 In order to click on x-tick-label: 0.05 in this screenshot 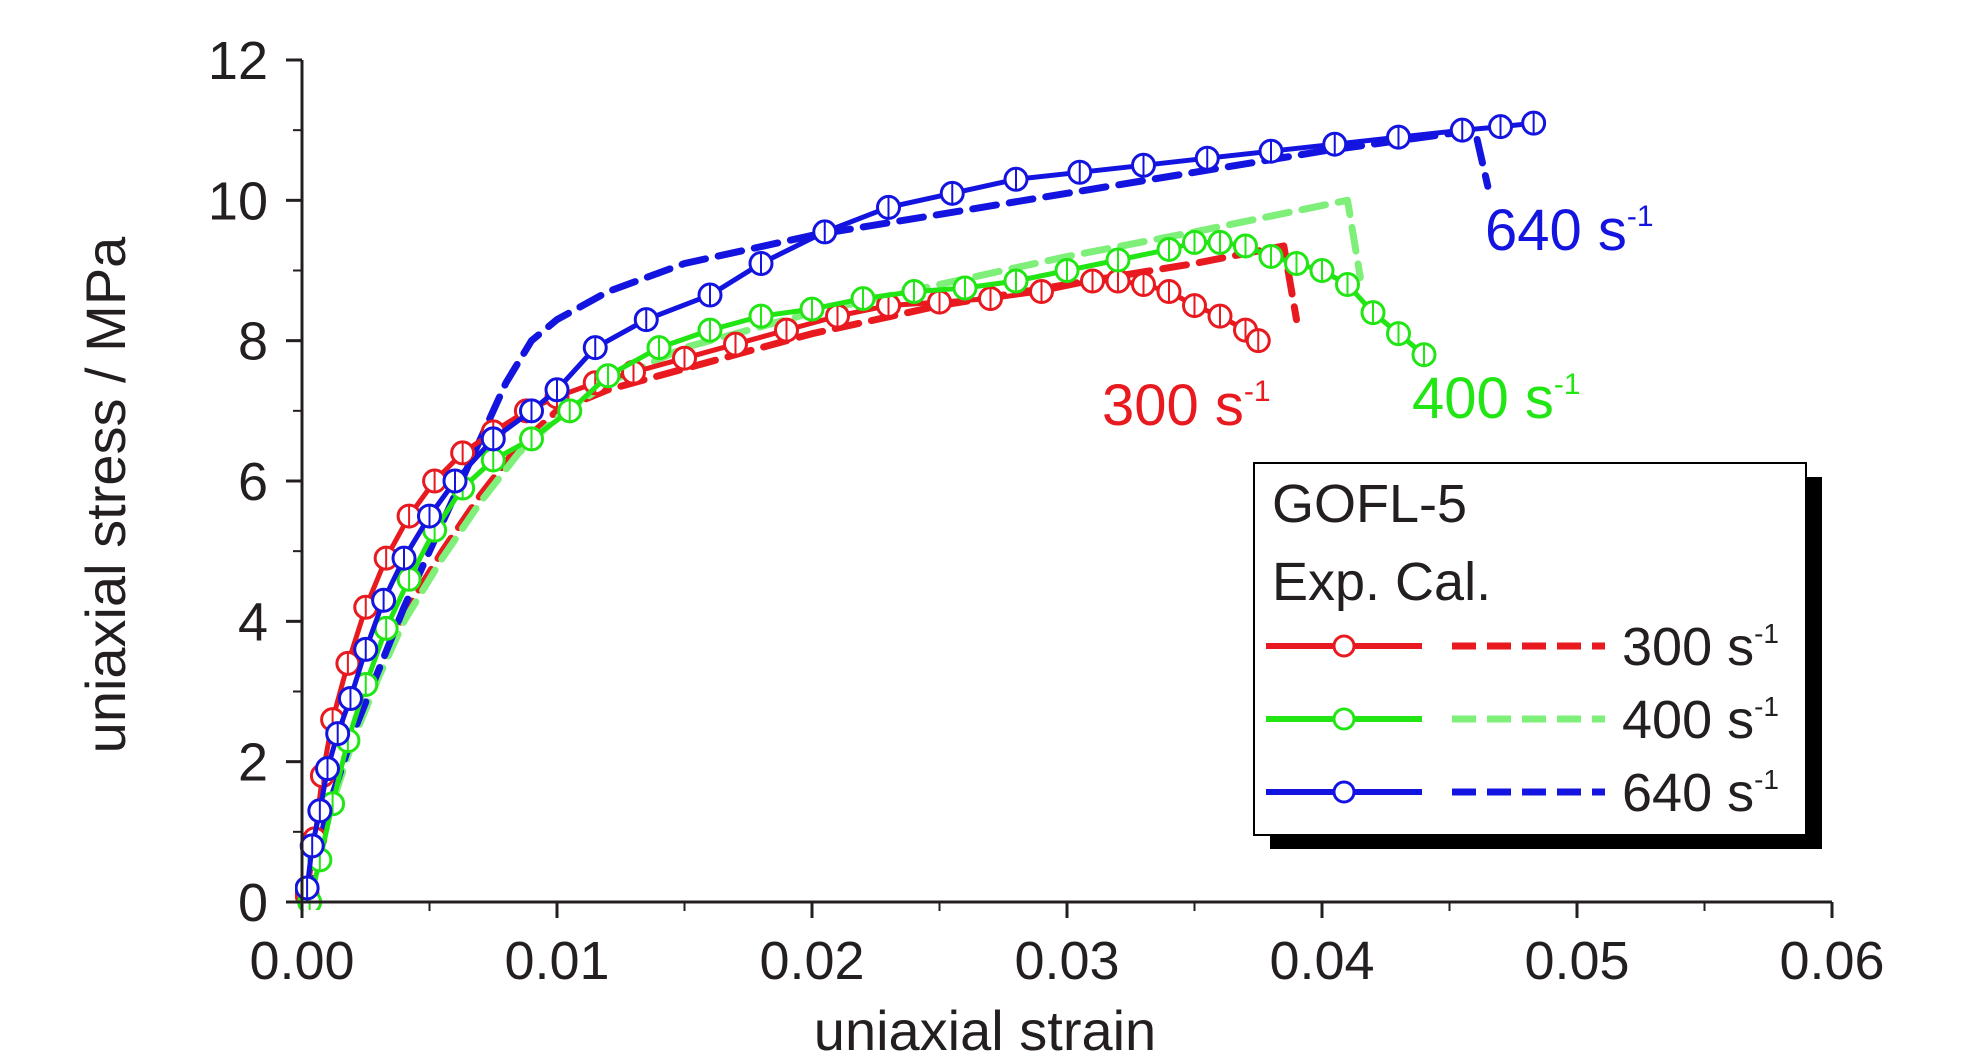, I will do `click(1576, 961)`.